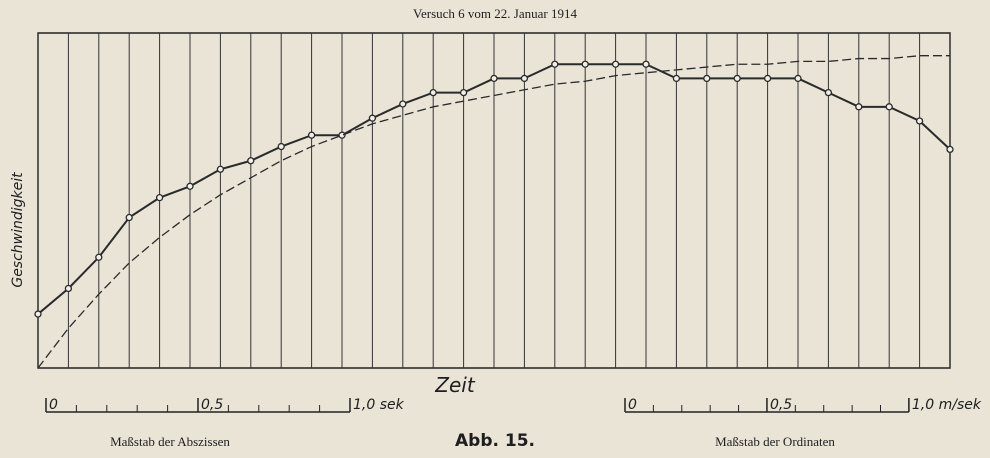  I want to click on scale-tick-label: 1,0 sek, so click(379, 405).